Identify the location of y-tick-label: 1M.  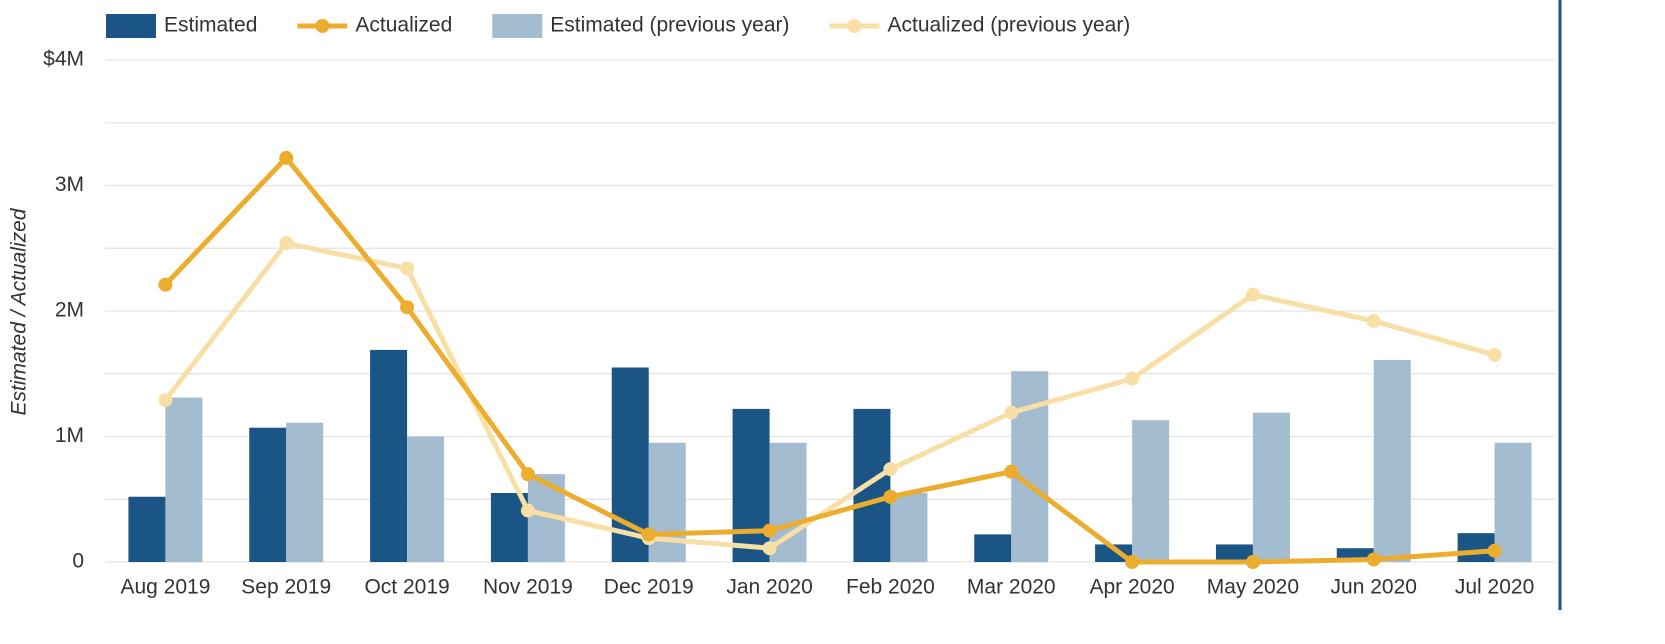
(69, 435).